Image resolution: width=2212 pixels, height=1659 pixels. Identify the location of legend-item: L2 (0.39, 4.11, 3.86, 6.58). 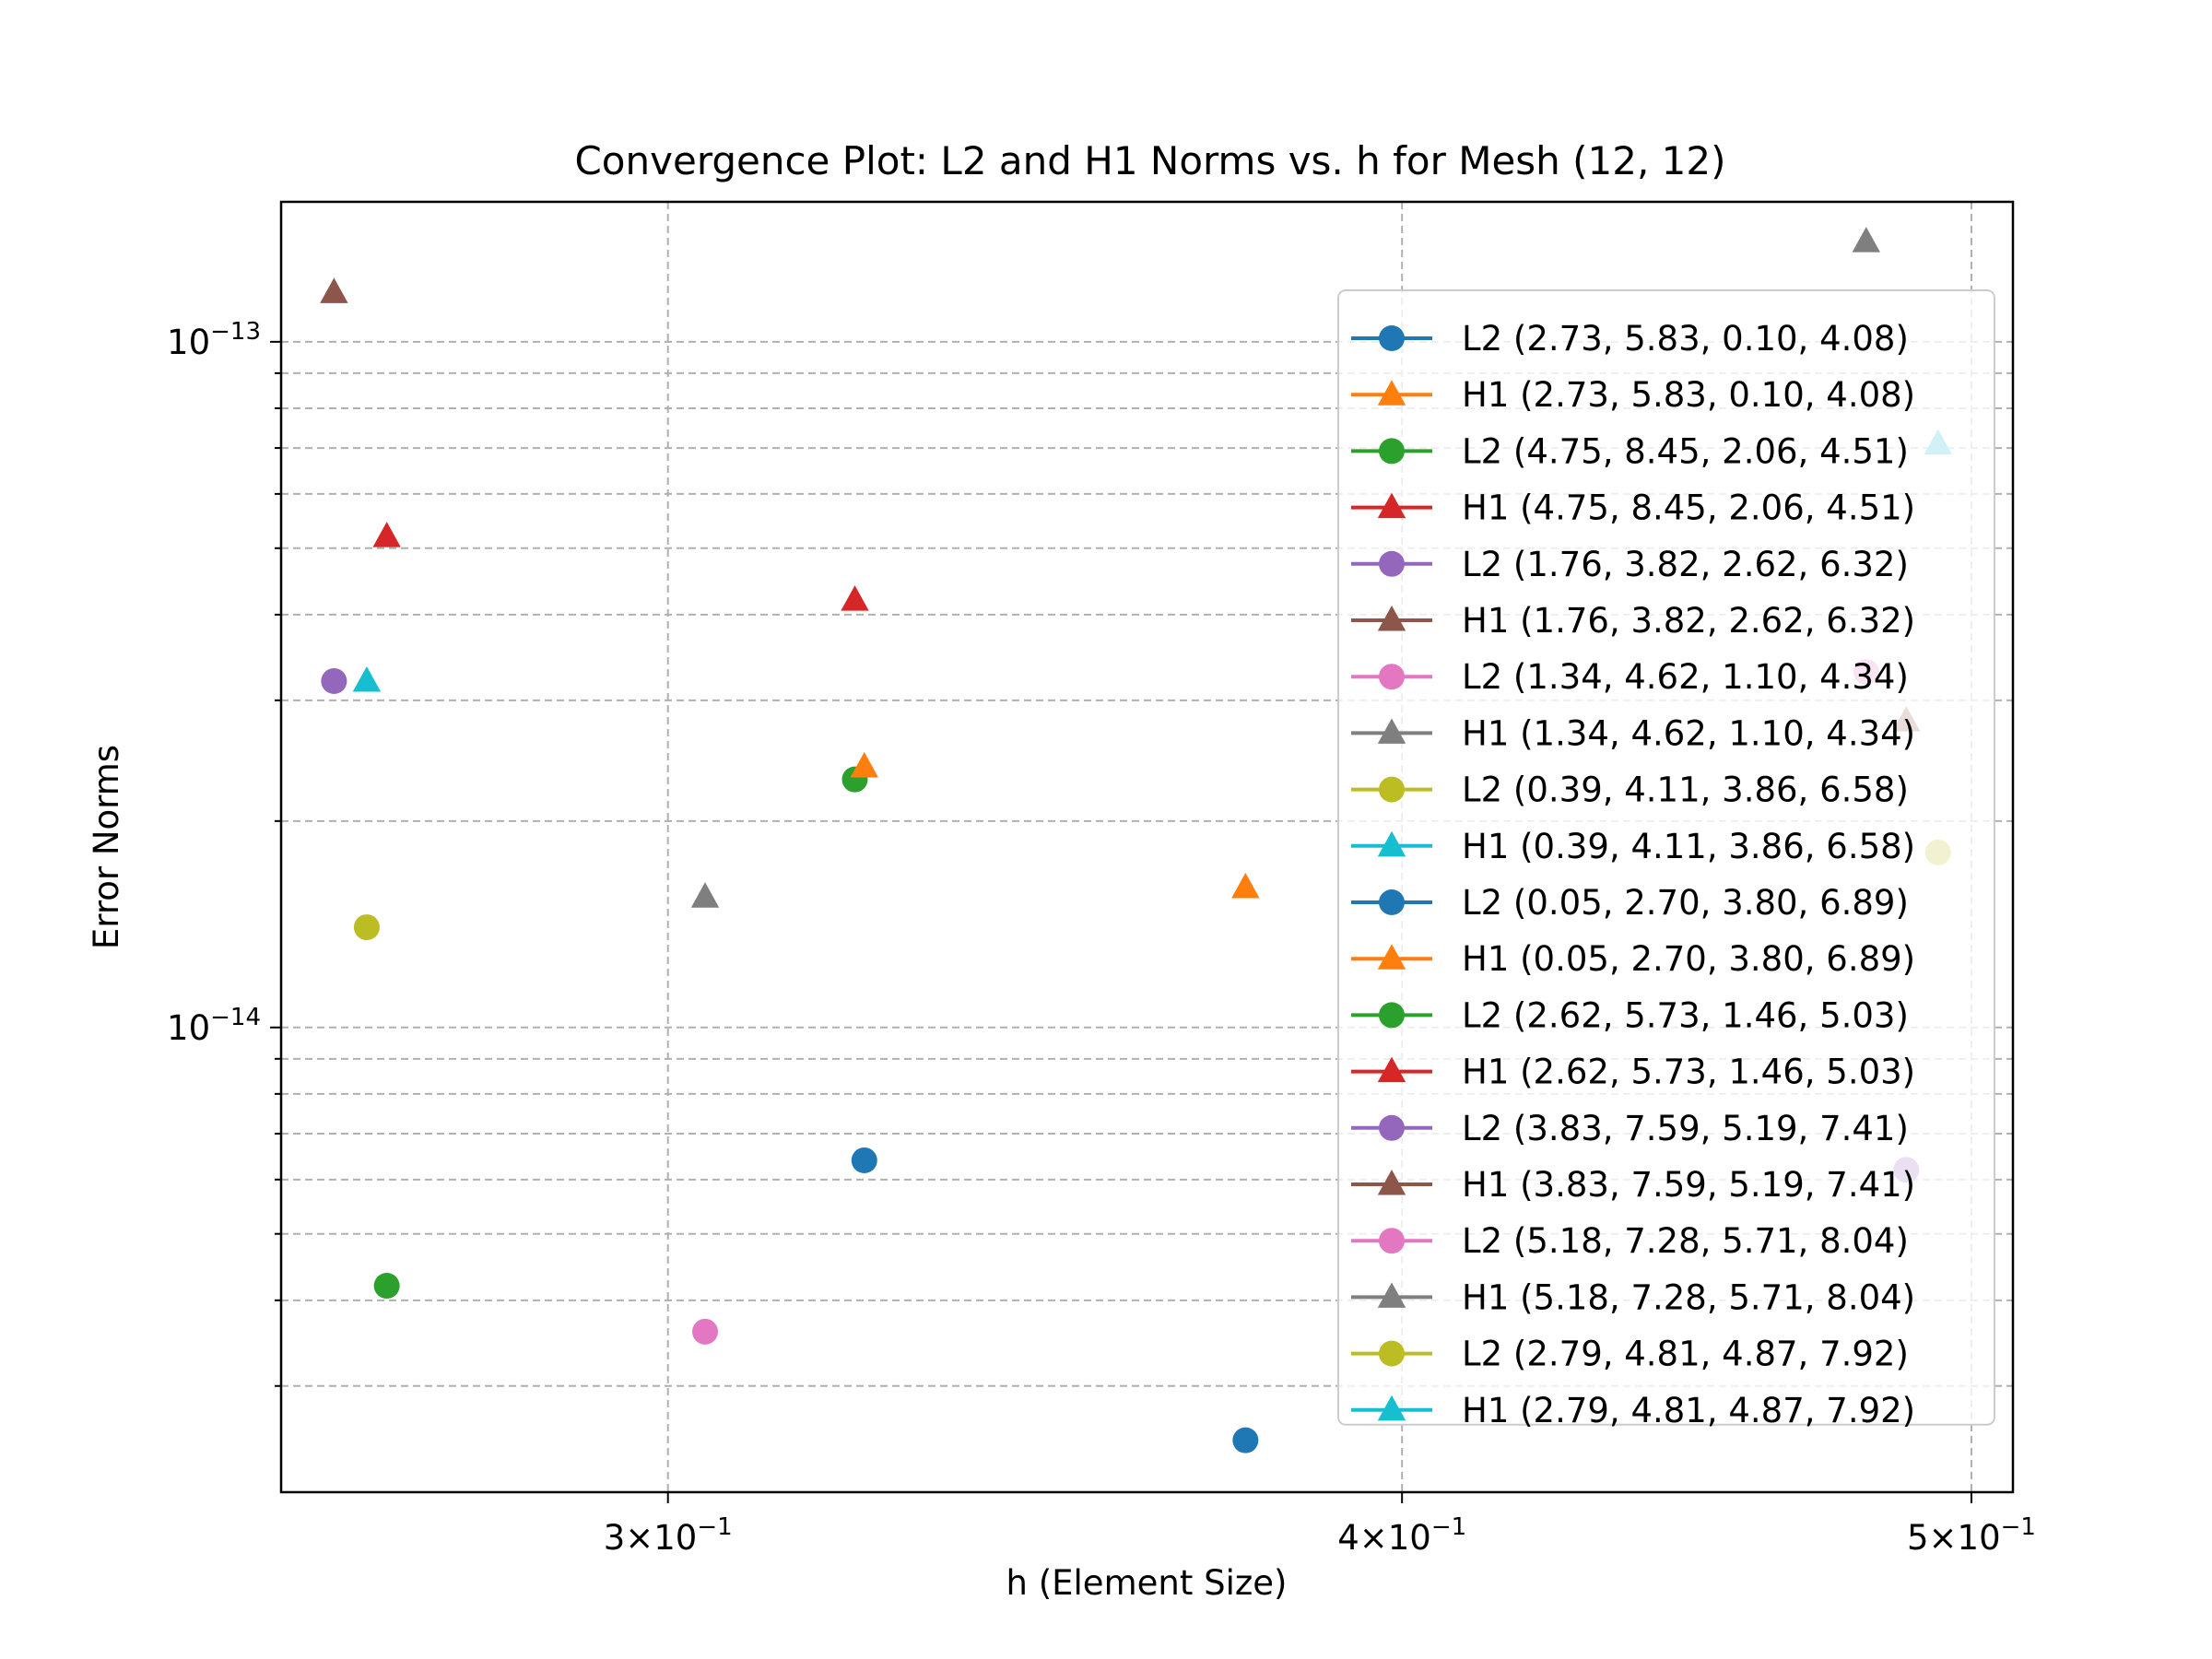
(1630, 790).